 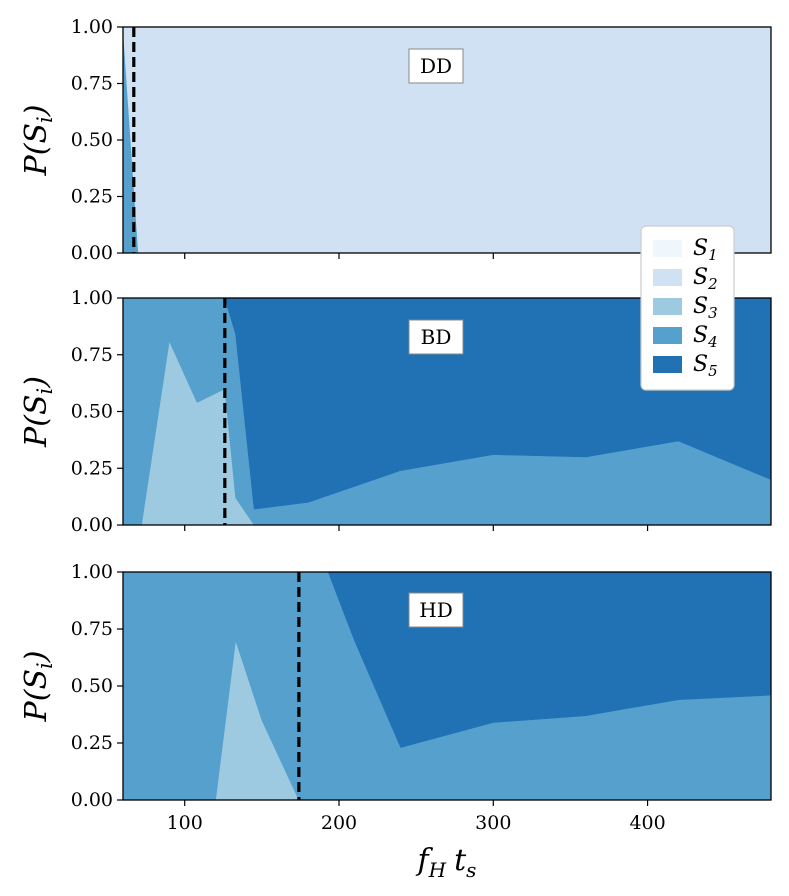 I want to click on panel-label: HD, so click(x=435, y=610).